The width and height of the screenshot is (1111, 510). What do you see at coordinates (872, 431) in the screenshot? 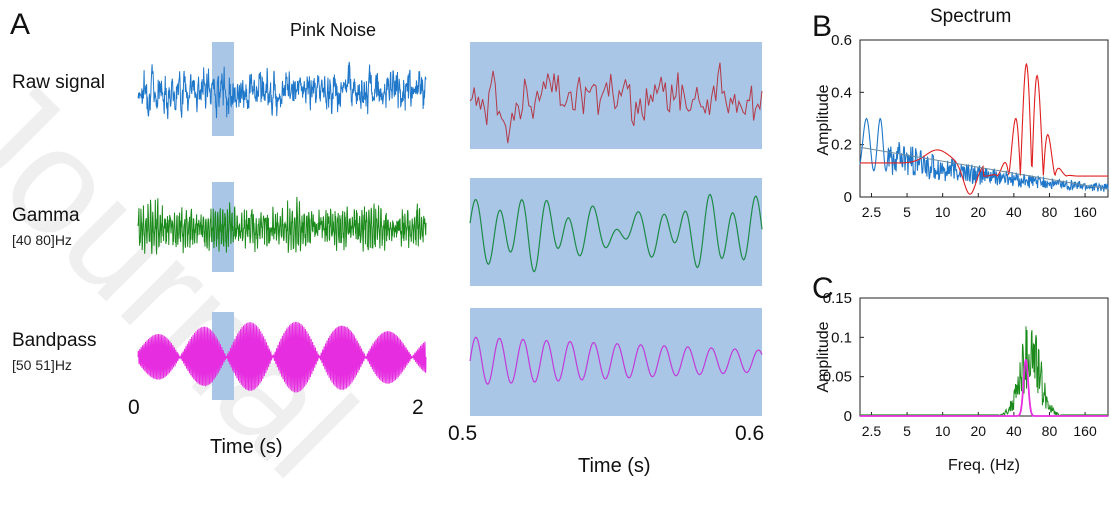
I see `panel-c-xtick-label: 2.5` at bounding box center [872, 431].